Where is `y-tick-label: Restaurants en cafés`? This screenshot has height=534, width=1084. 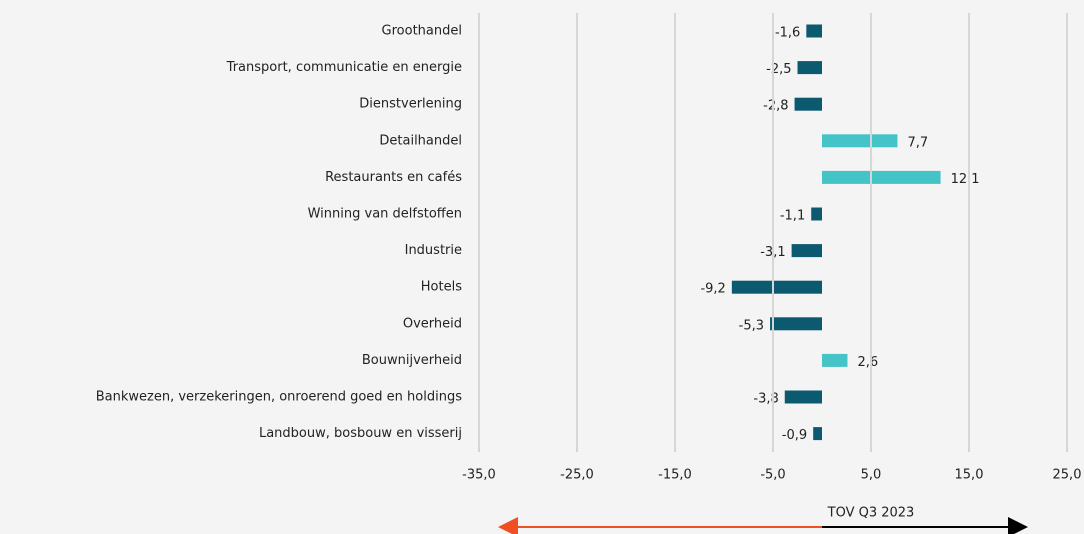 y-tick-label: Restaurants en cafés is located at coordinates (393, 177).